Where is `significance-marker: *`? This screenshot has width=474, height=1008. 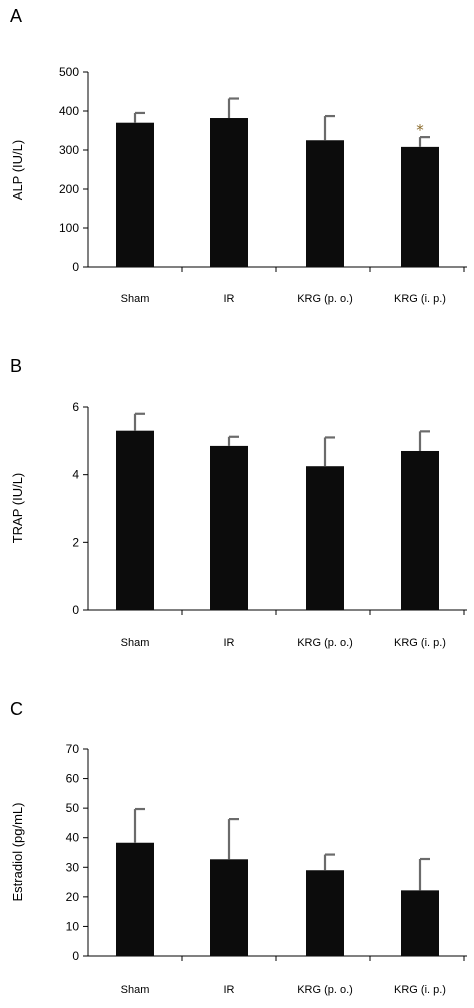 significance-marker: * is located at coordinates (420, 130).